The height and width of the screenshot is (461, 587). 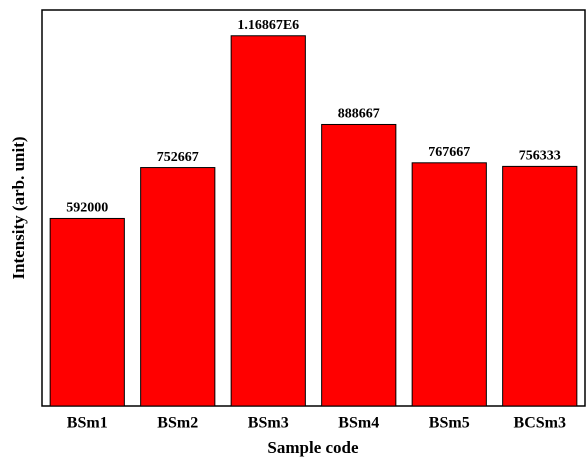 I want to click on x-tick-label: BSm5, so click(x=449, y=423).